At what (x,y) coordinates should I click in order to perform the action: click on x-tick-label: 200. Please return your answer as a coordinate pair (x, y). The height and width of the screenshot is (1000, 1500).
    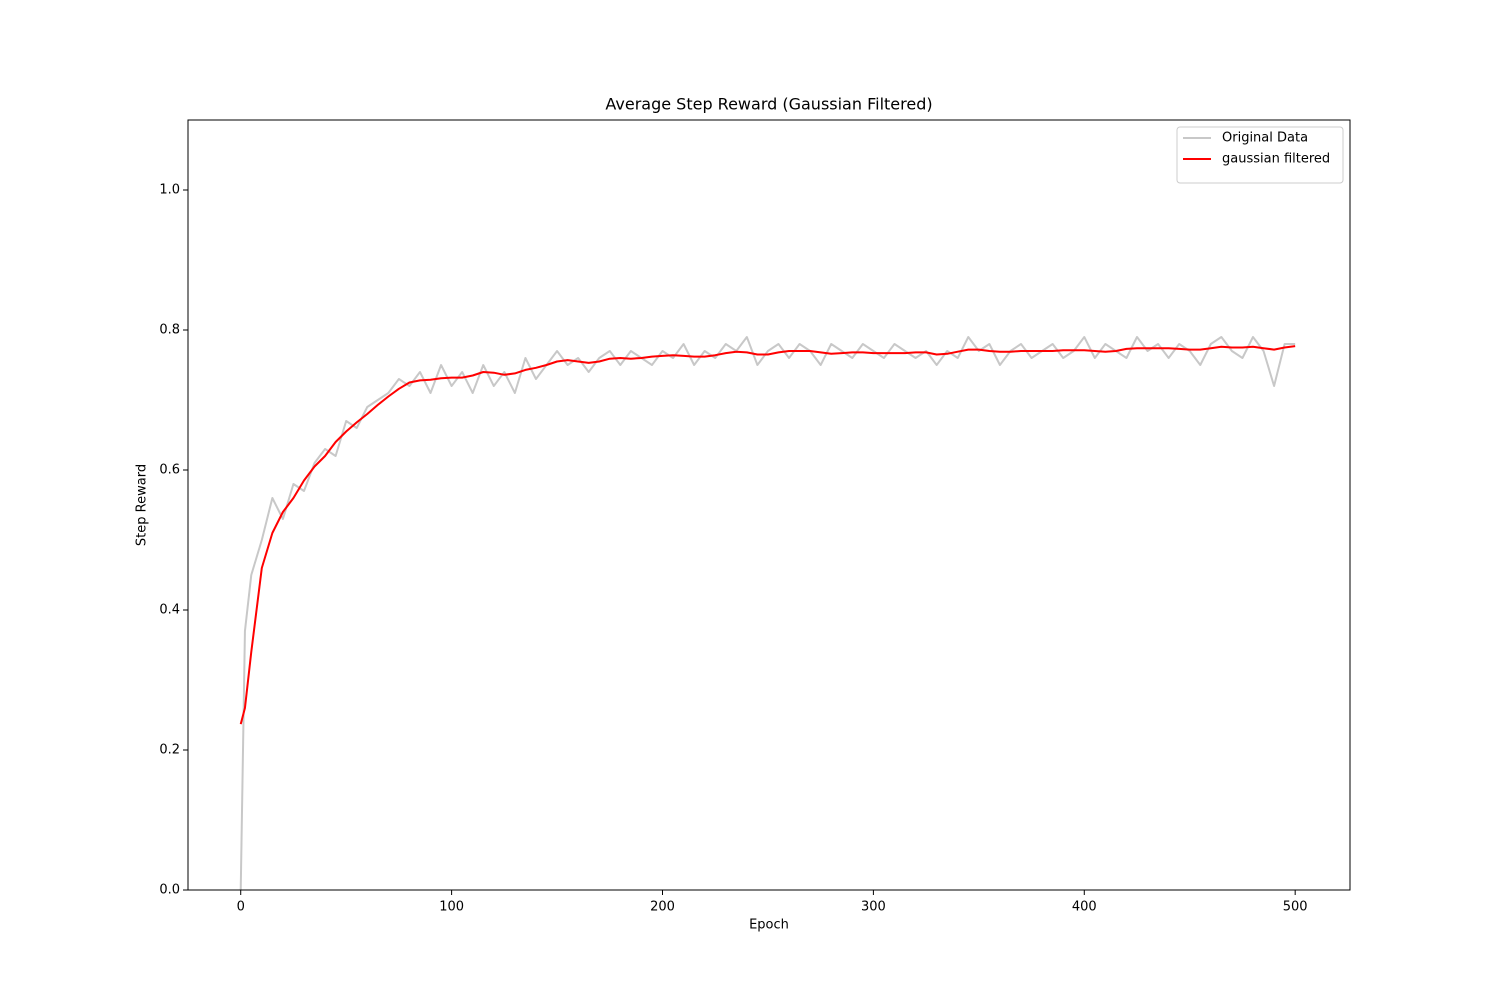
    Looking at the image, I should click on (662, 907).